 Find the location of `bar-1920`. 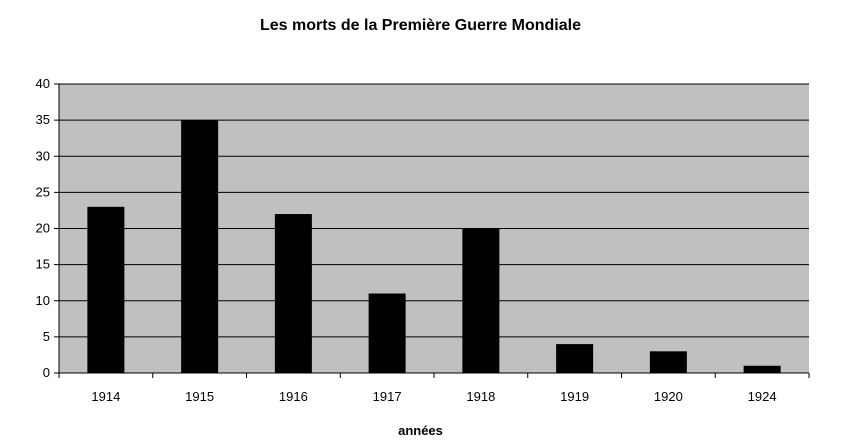

bar-1920 is located at coordinates (668, 362).